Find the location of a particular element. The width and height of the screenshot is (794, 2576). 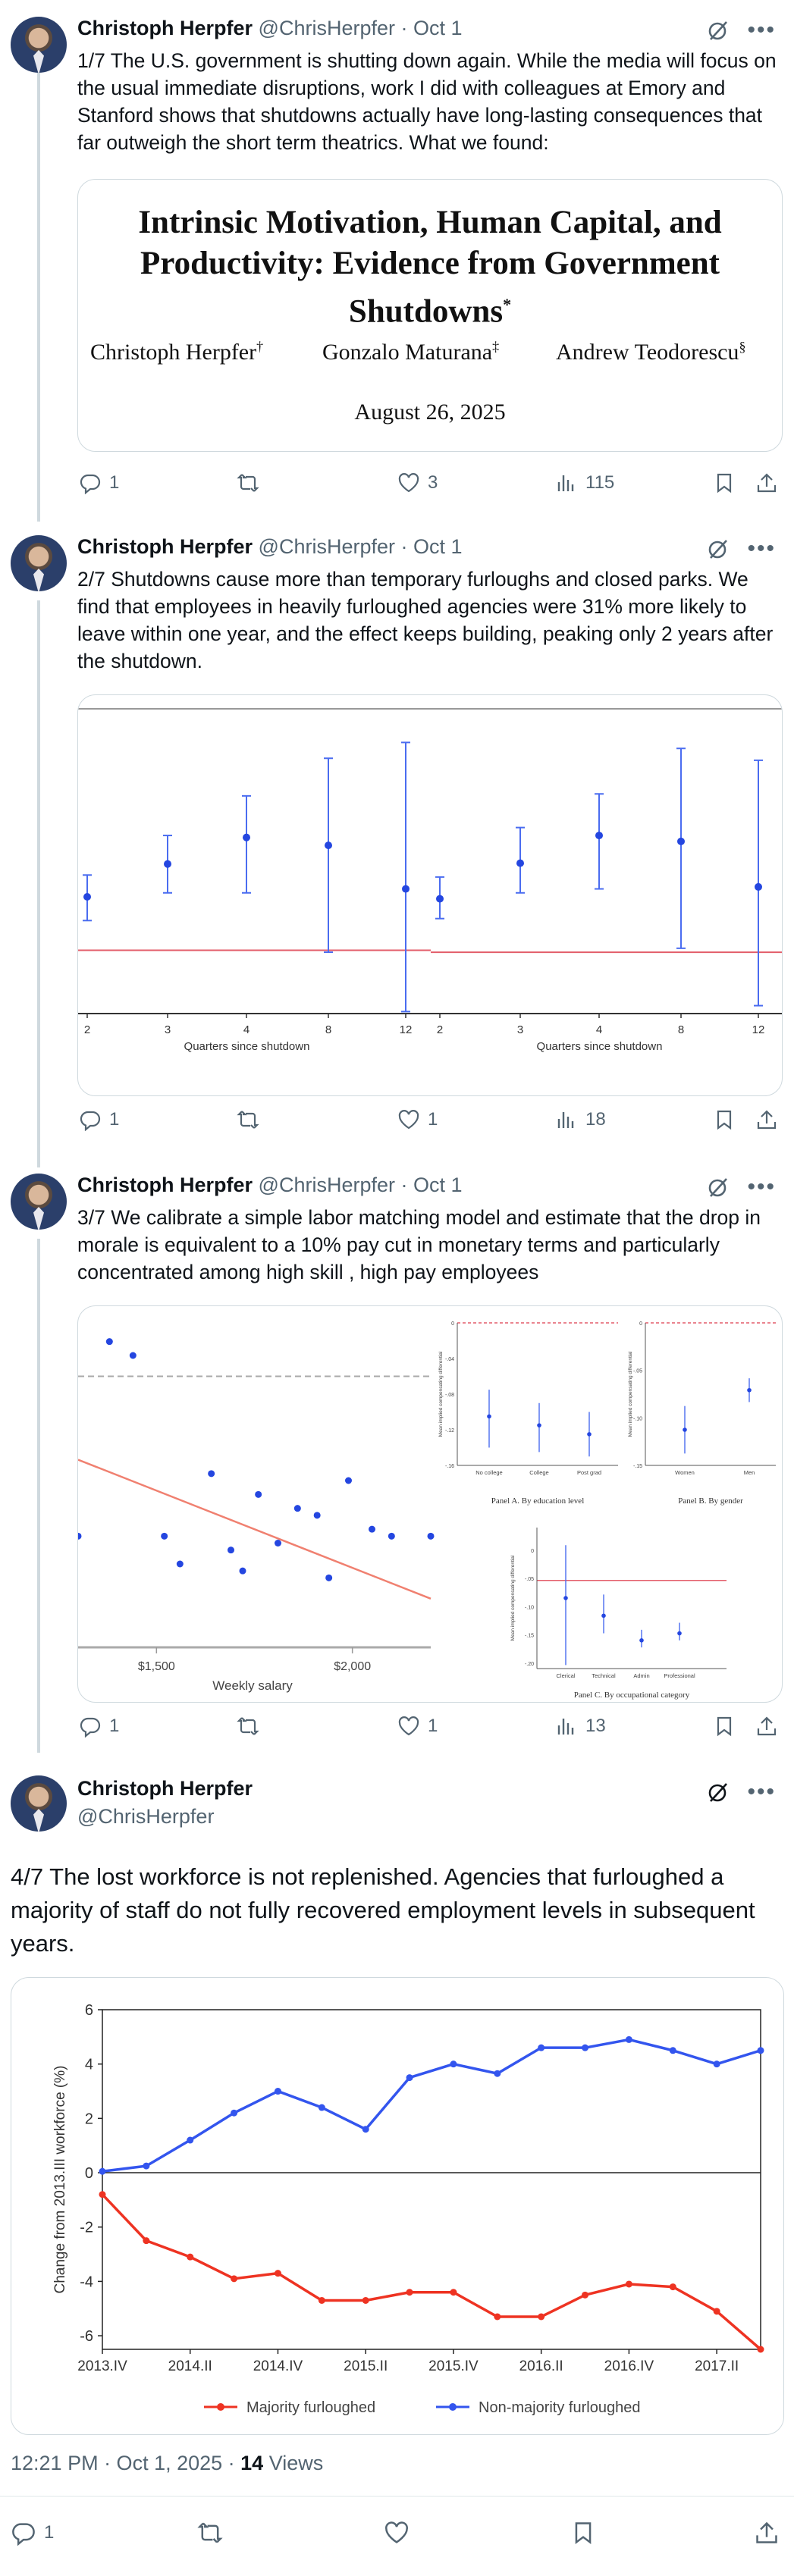

reply-count: 1 is located at coordinates (49, 2533).